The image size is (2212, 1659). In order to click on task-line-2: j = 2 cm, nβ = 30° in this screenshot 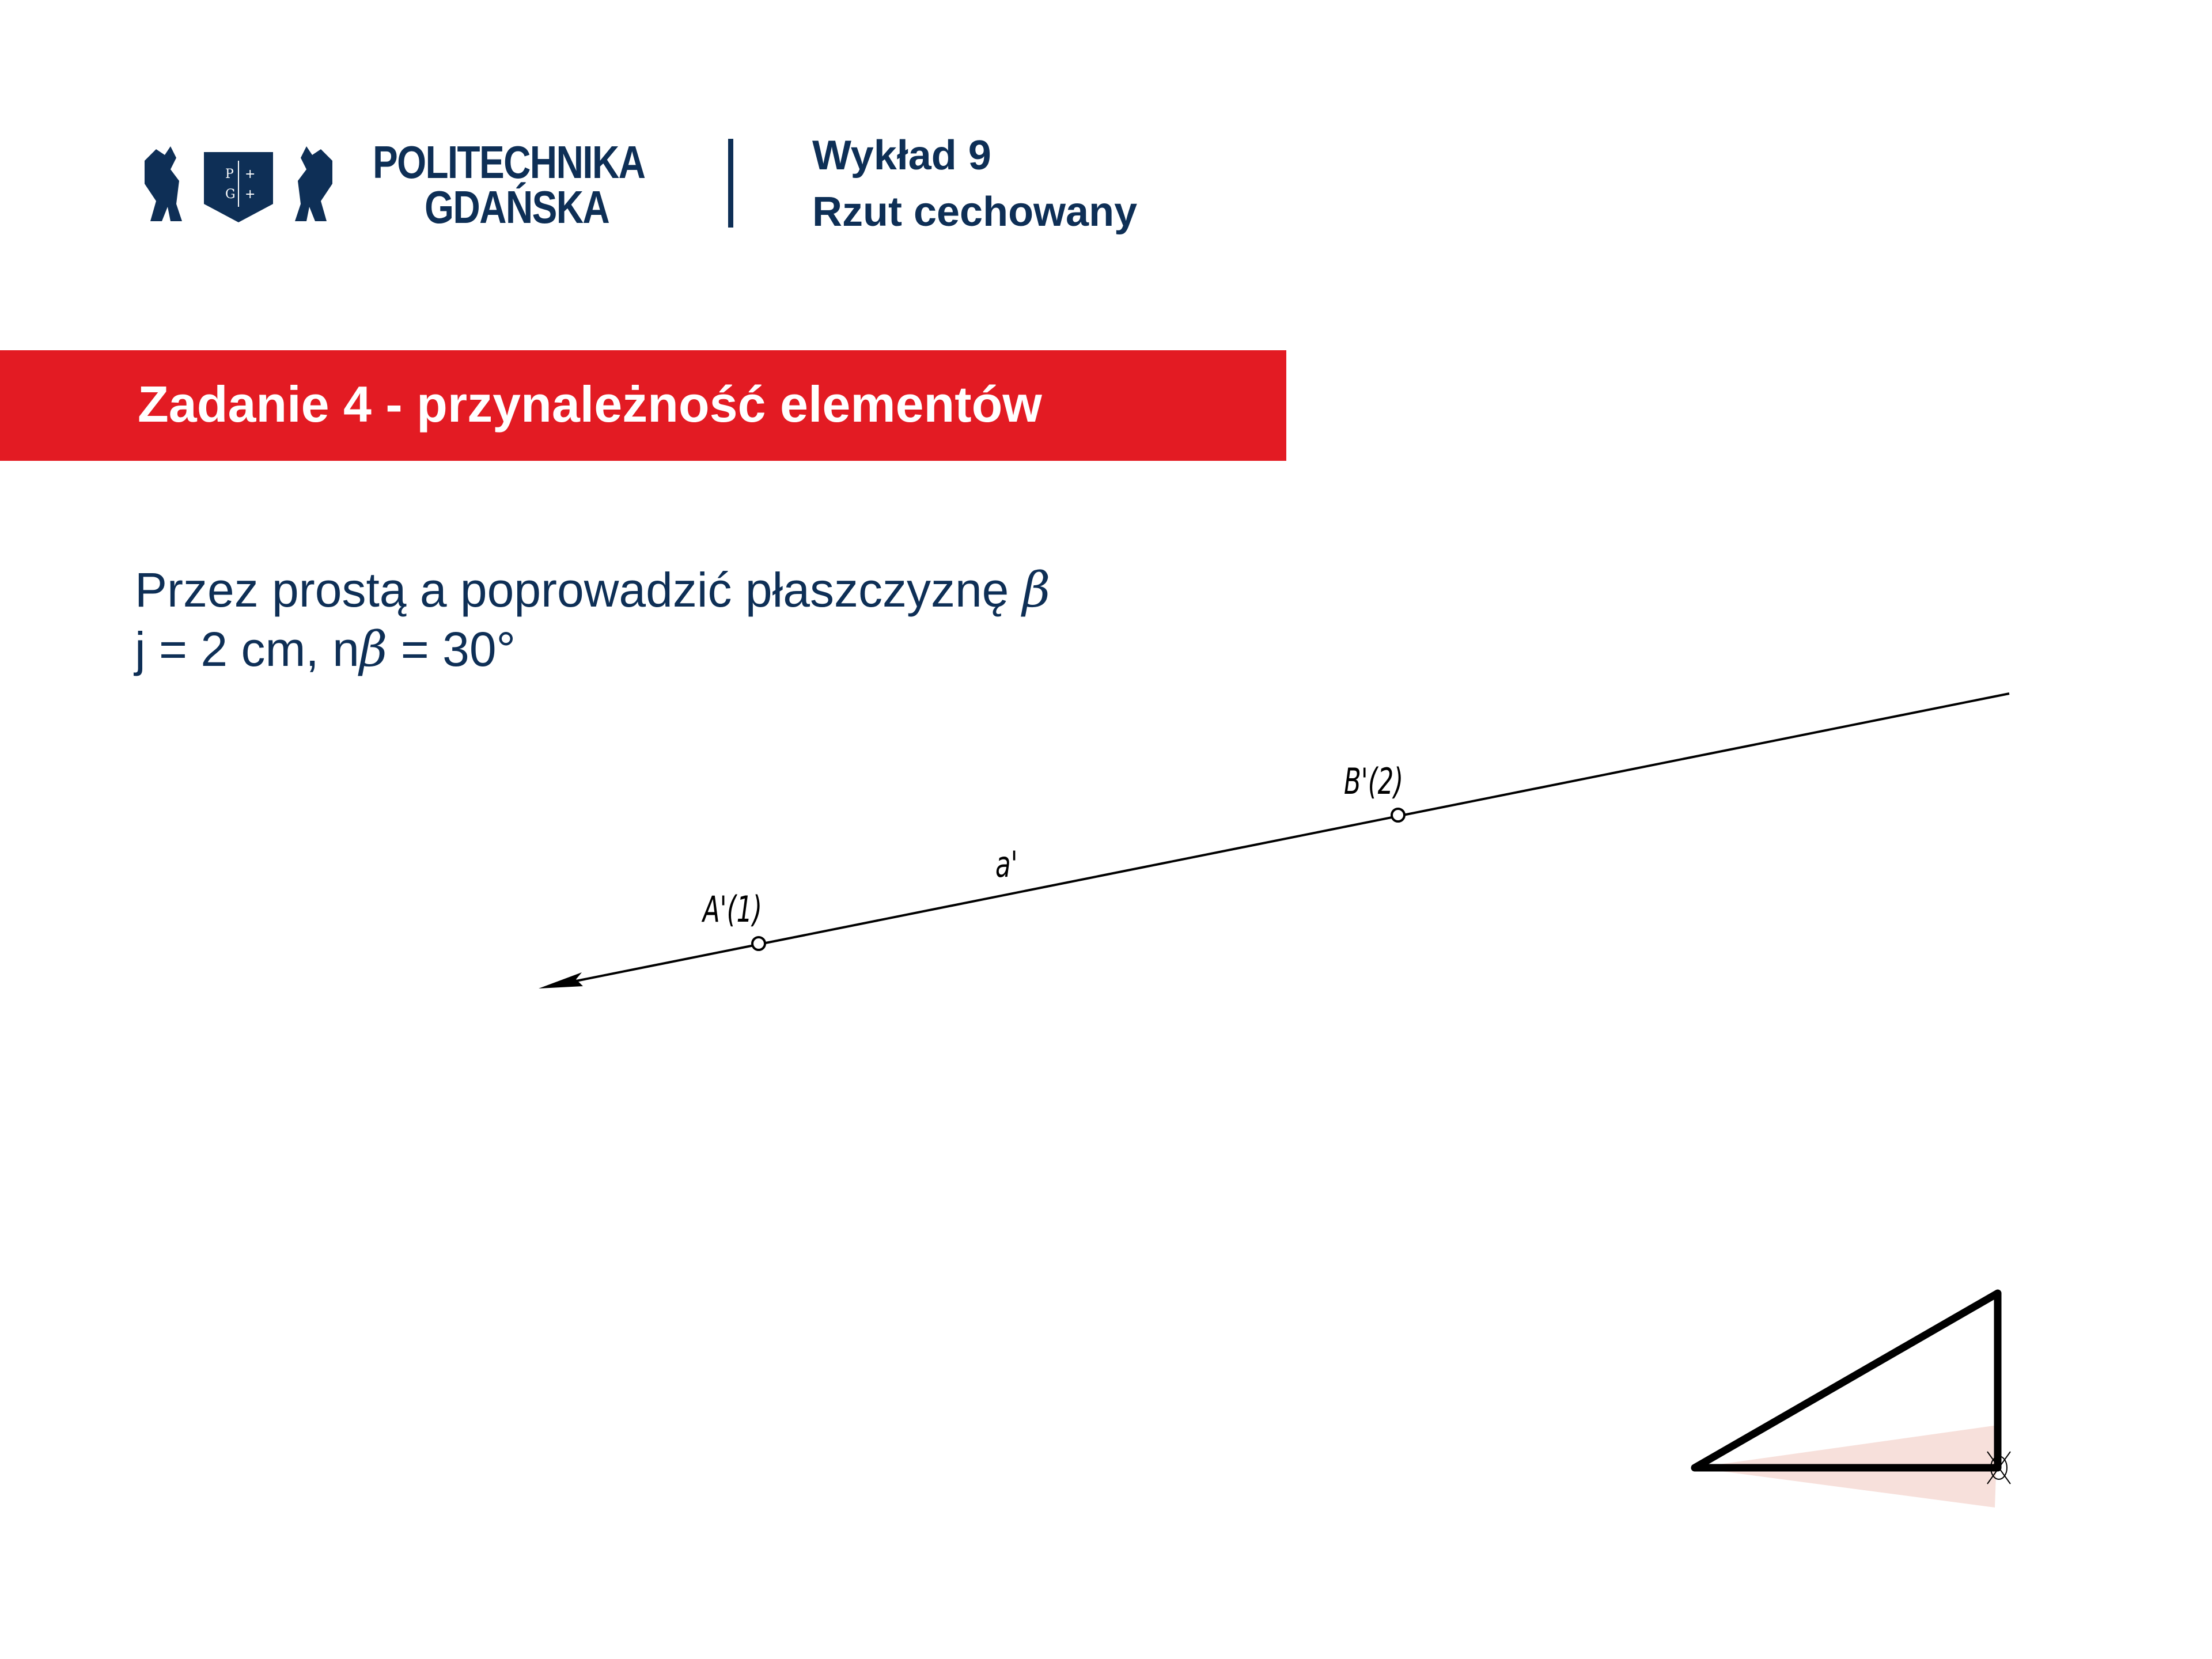, I will do `click(325, 649)`.